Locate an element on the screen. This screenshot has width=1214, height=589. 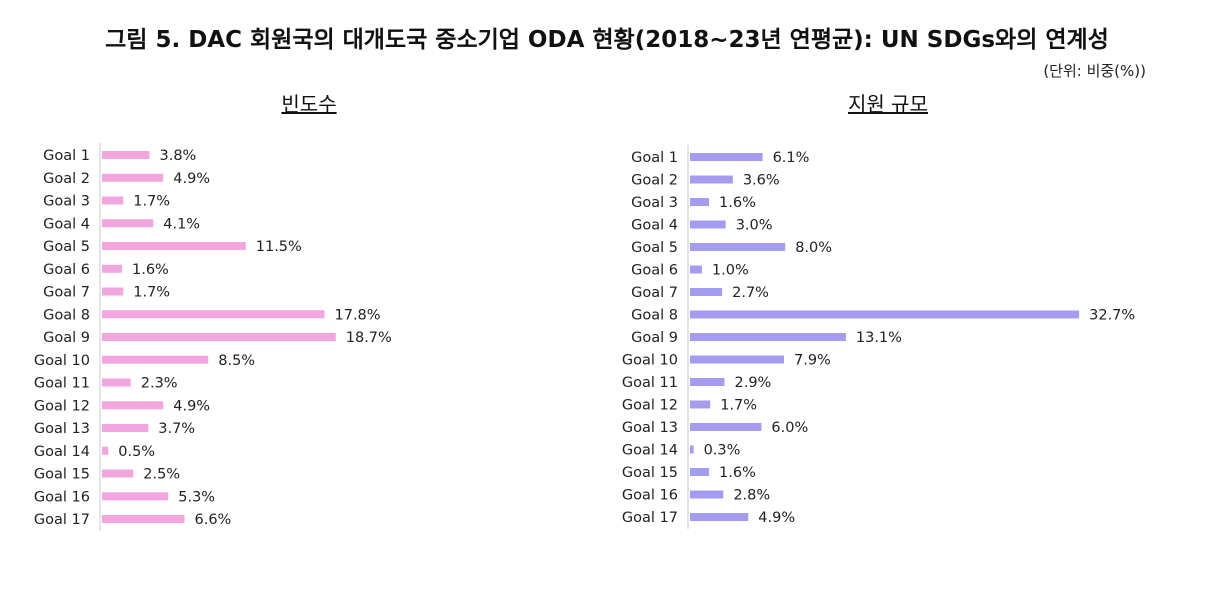
frequency-category-label: Goal 8 is located at coordinates (66, 315).